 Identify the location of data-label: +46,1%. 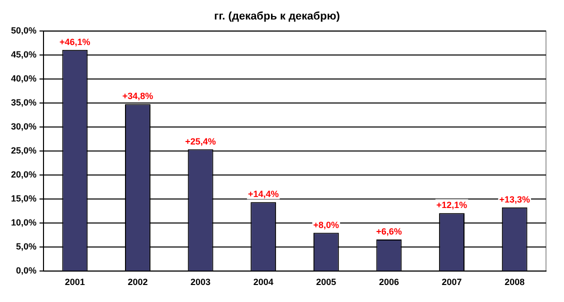
(75, 41).